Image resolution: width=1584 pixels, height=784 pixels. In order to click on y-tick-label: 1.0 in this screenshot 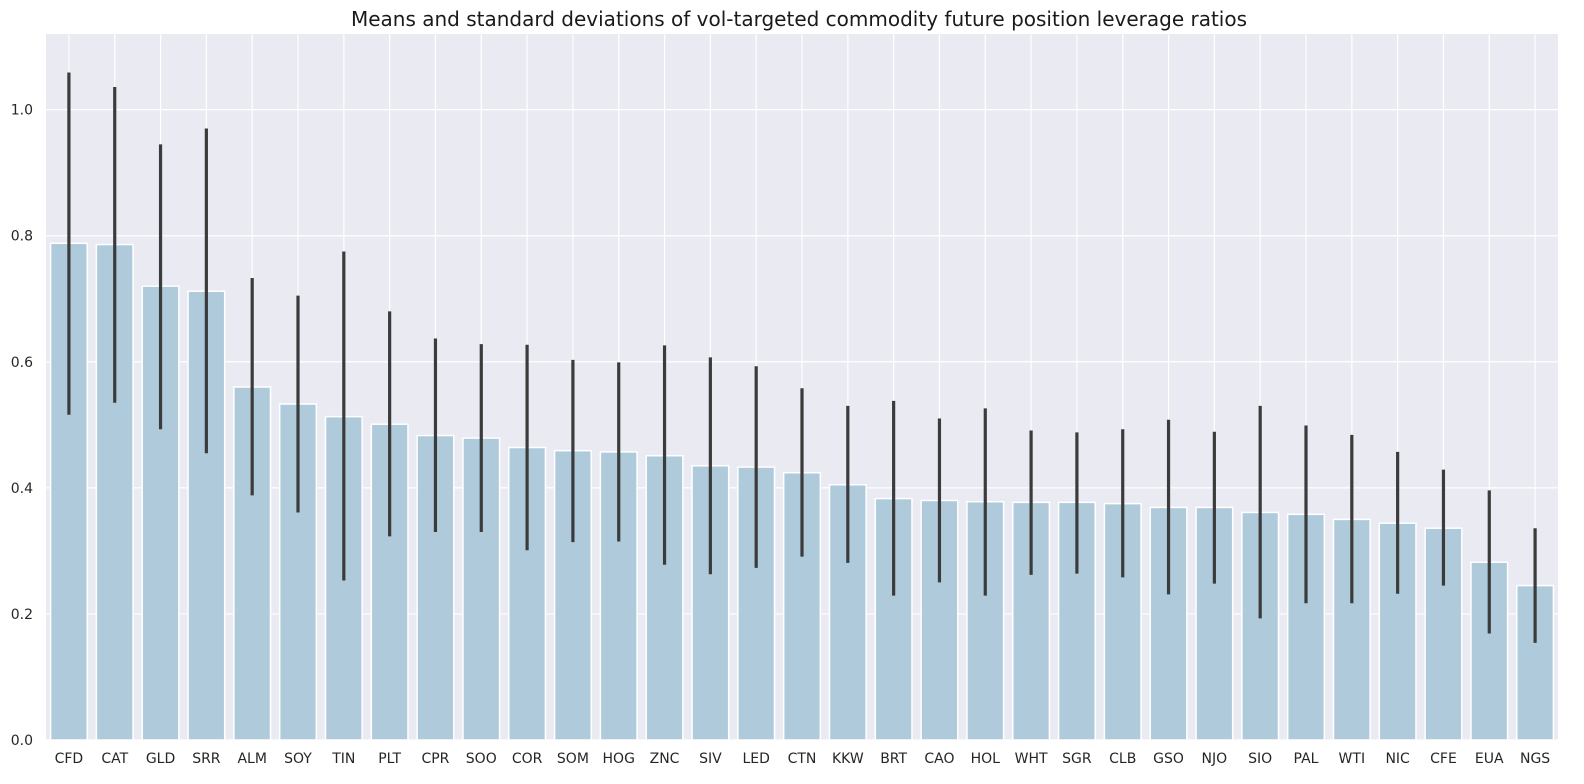, I will do `click(22, 111)`.